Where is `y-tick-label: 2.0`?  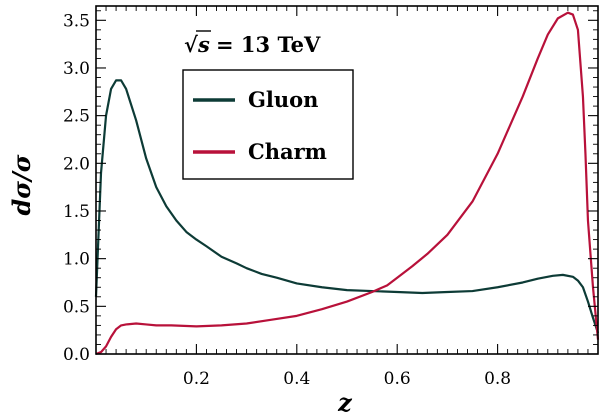 y-tick-label: 2.0 is located at coordinates (76, 164).